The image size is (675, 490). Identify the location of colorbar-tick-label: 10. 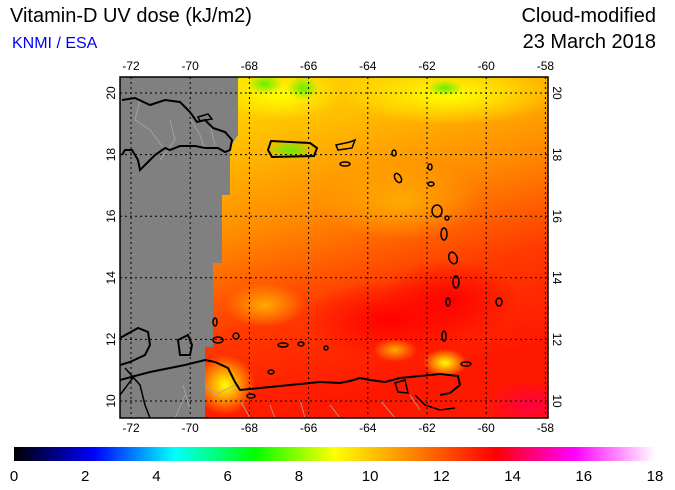
(370, 476).